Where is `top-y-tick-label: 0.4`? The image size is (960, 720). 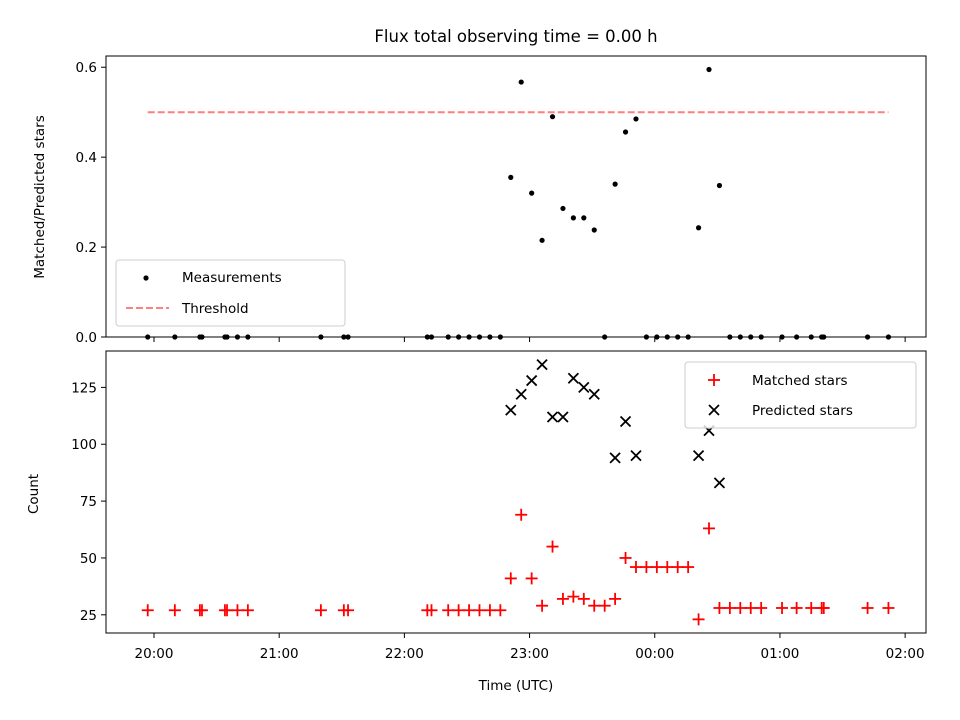
top-y-tick-label: 0.4 is located at coordinates (86, 158).